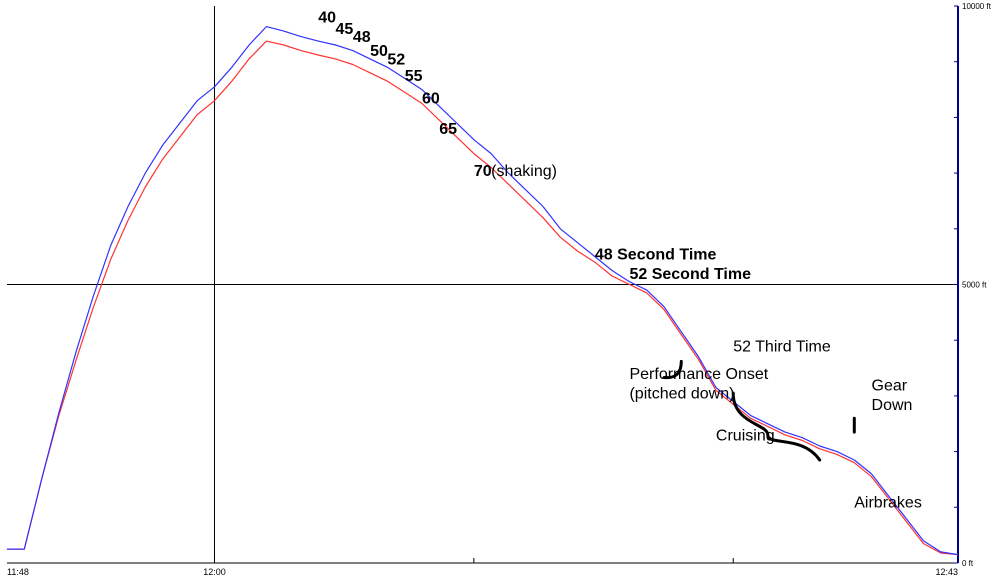  What do you see at coordinates (396, 59) in the screenshot?
I see `annotation-label: 52` at bounding box center [396, 59].